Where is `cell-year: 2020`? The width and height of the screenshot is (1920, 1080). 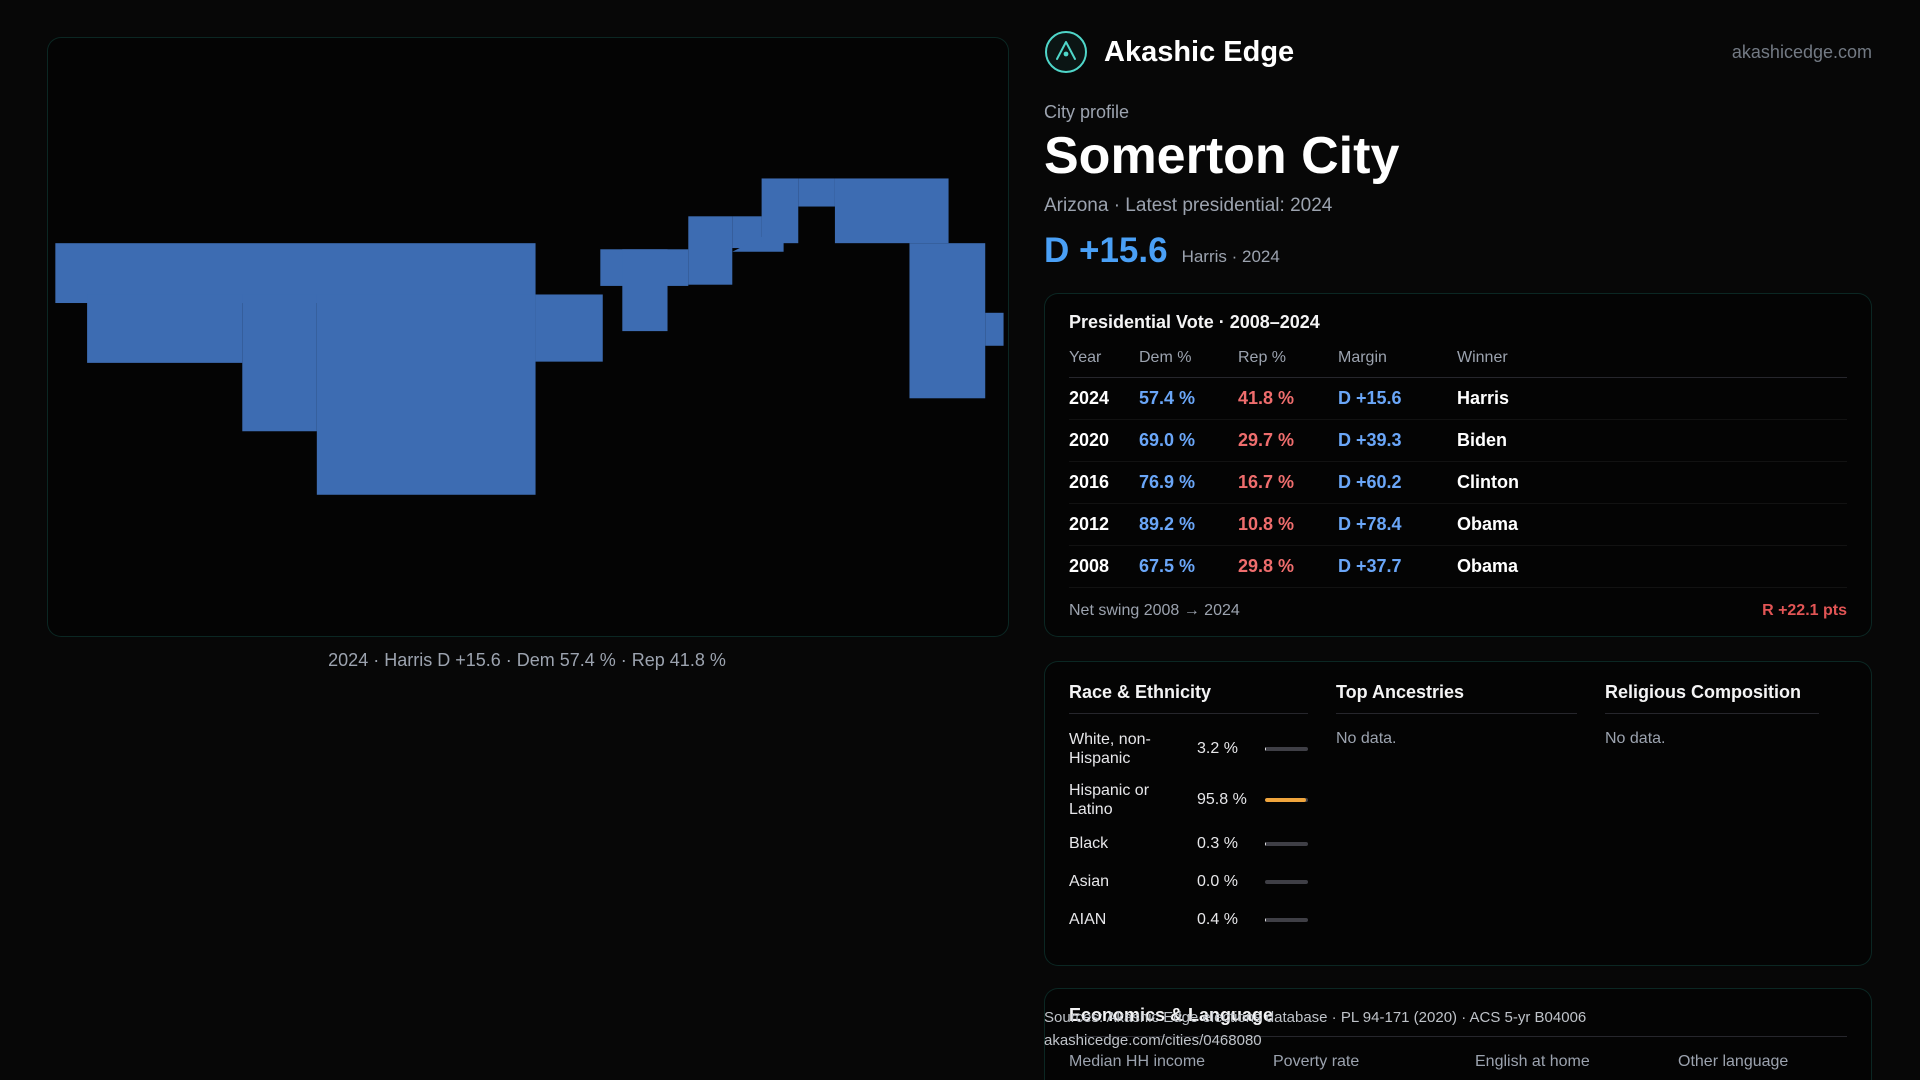
cell-year: 2020 is located at coordinates (1089, 440).